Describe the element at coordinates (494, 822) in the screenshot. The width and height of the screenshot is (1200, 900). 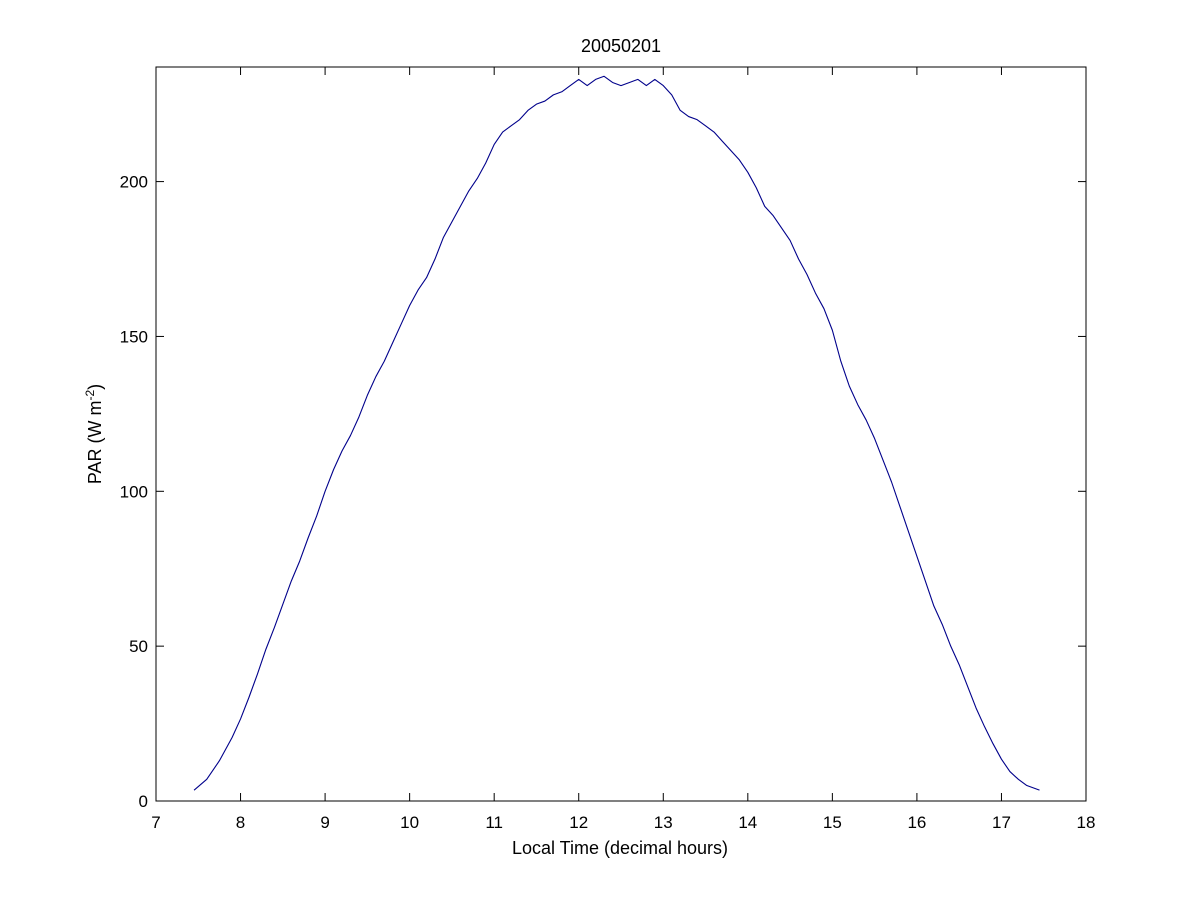
I see `x-tick-label: 11` at that location.